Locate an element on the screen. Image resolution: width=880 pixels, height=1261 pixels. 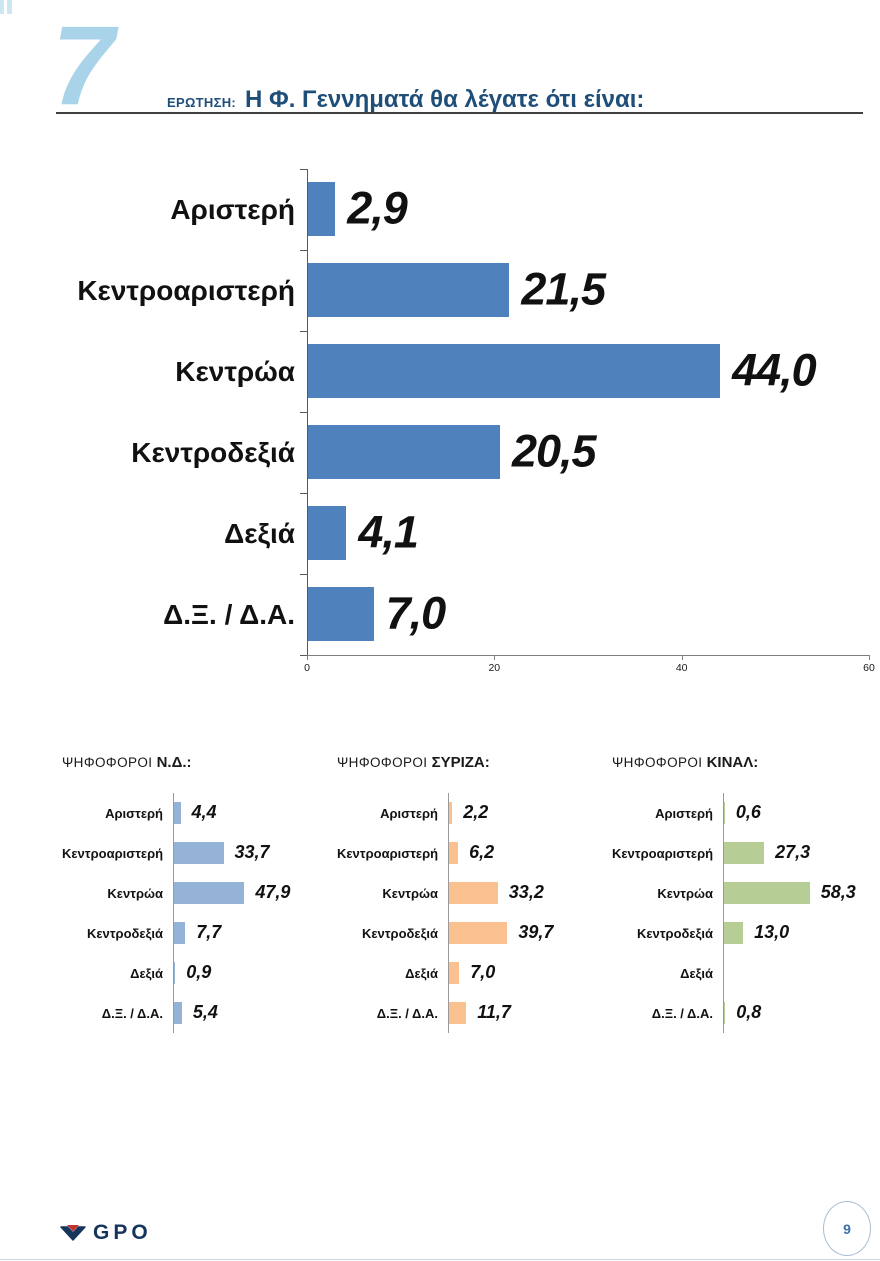
value-label: 33,2 is located at coordinates (526, 892).